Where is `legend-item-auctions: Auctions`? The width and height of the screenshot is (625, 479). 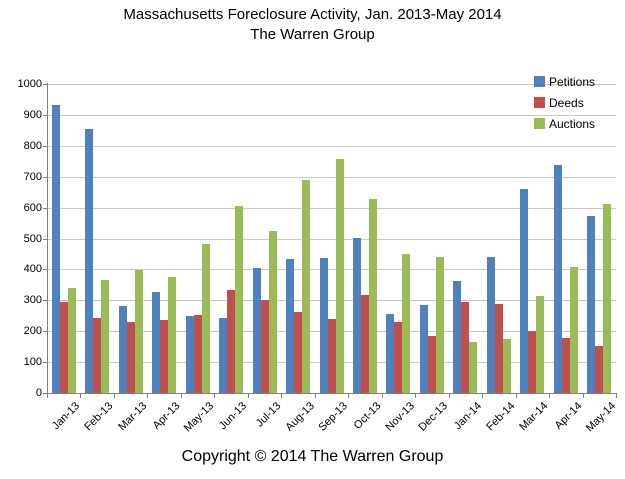 legend-item-auctions: Auctions is located at coordinates (564, 123).